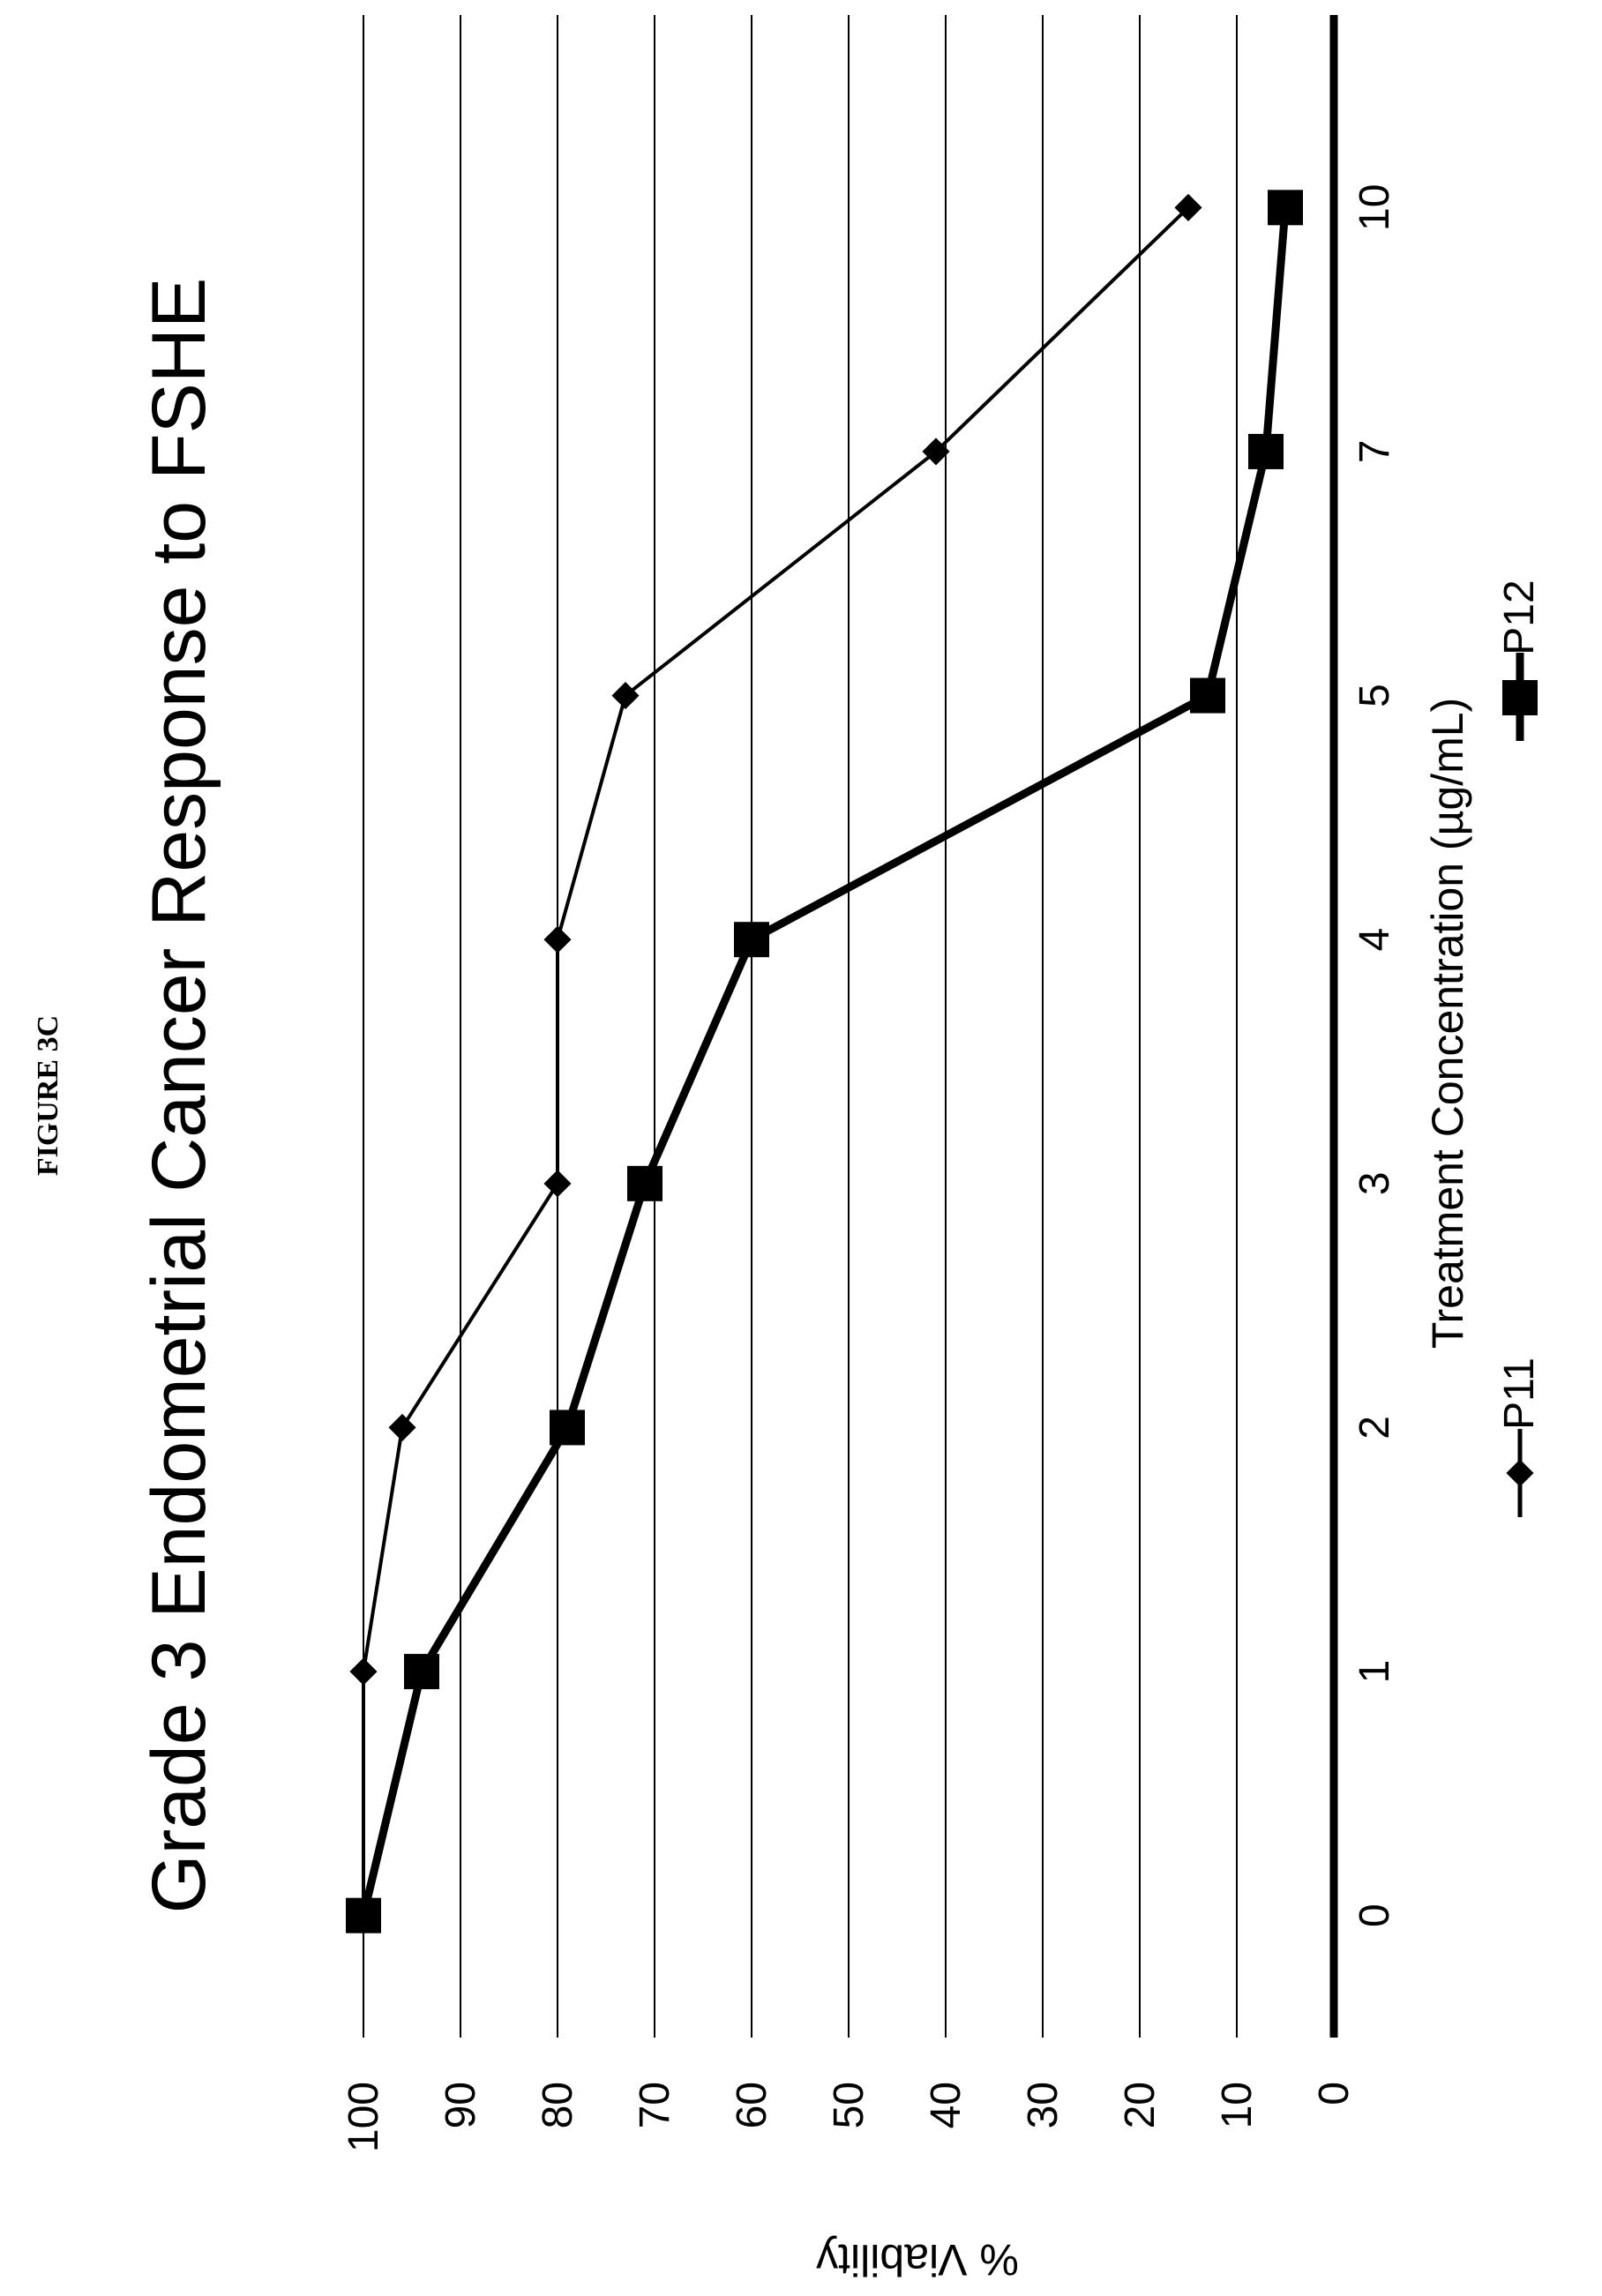 This screenshot has width=1602, height=2296. What do you see at coordinates (946, 2105) in the screenshot?
I see `y-tick-label-40: 40` at bounding box center [946, 2105].